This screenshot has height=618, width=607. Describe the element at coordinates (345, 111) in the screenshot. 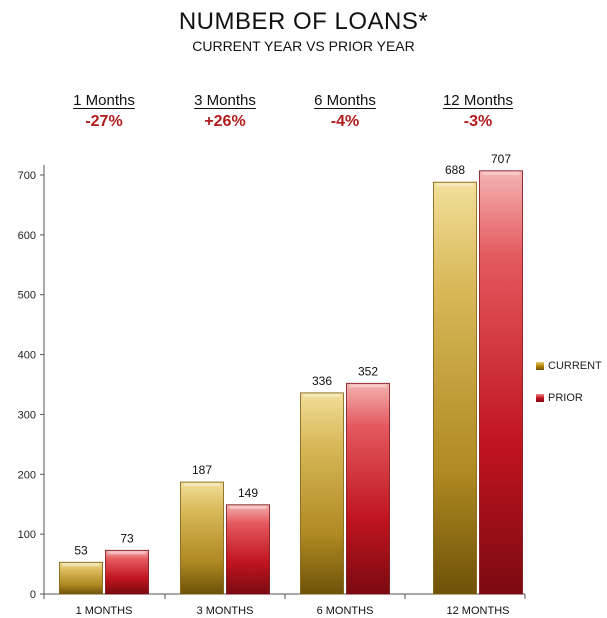

I see `comparison-6-months: 6 Months -4%` at that location.